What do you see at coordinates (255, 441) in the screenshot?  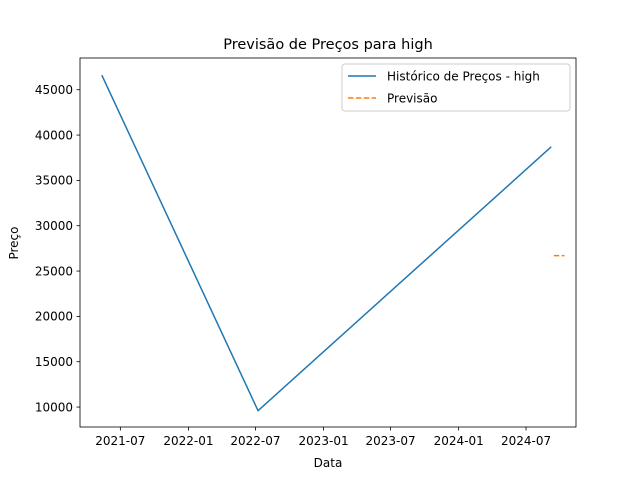 I see `x-tick-label: 2022-07` at bounding box center [255, 441].